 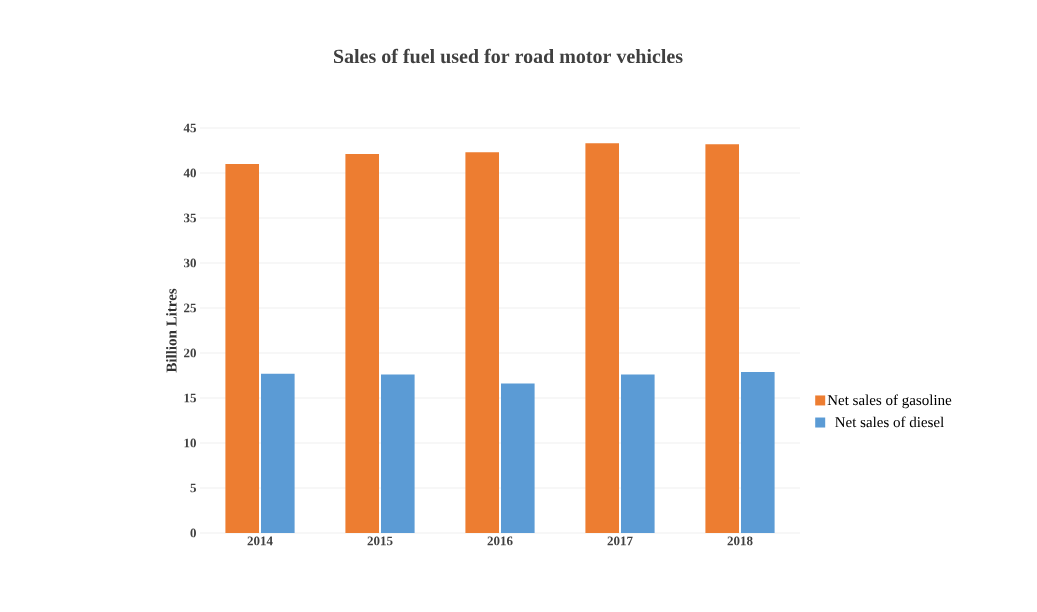 What do you see at coordinates (193, 488) in the screenshot?
I see `y-tick-label: 5` at bounding box center [193, 488].